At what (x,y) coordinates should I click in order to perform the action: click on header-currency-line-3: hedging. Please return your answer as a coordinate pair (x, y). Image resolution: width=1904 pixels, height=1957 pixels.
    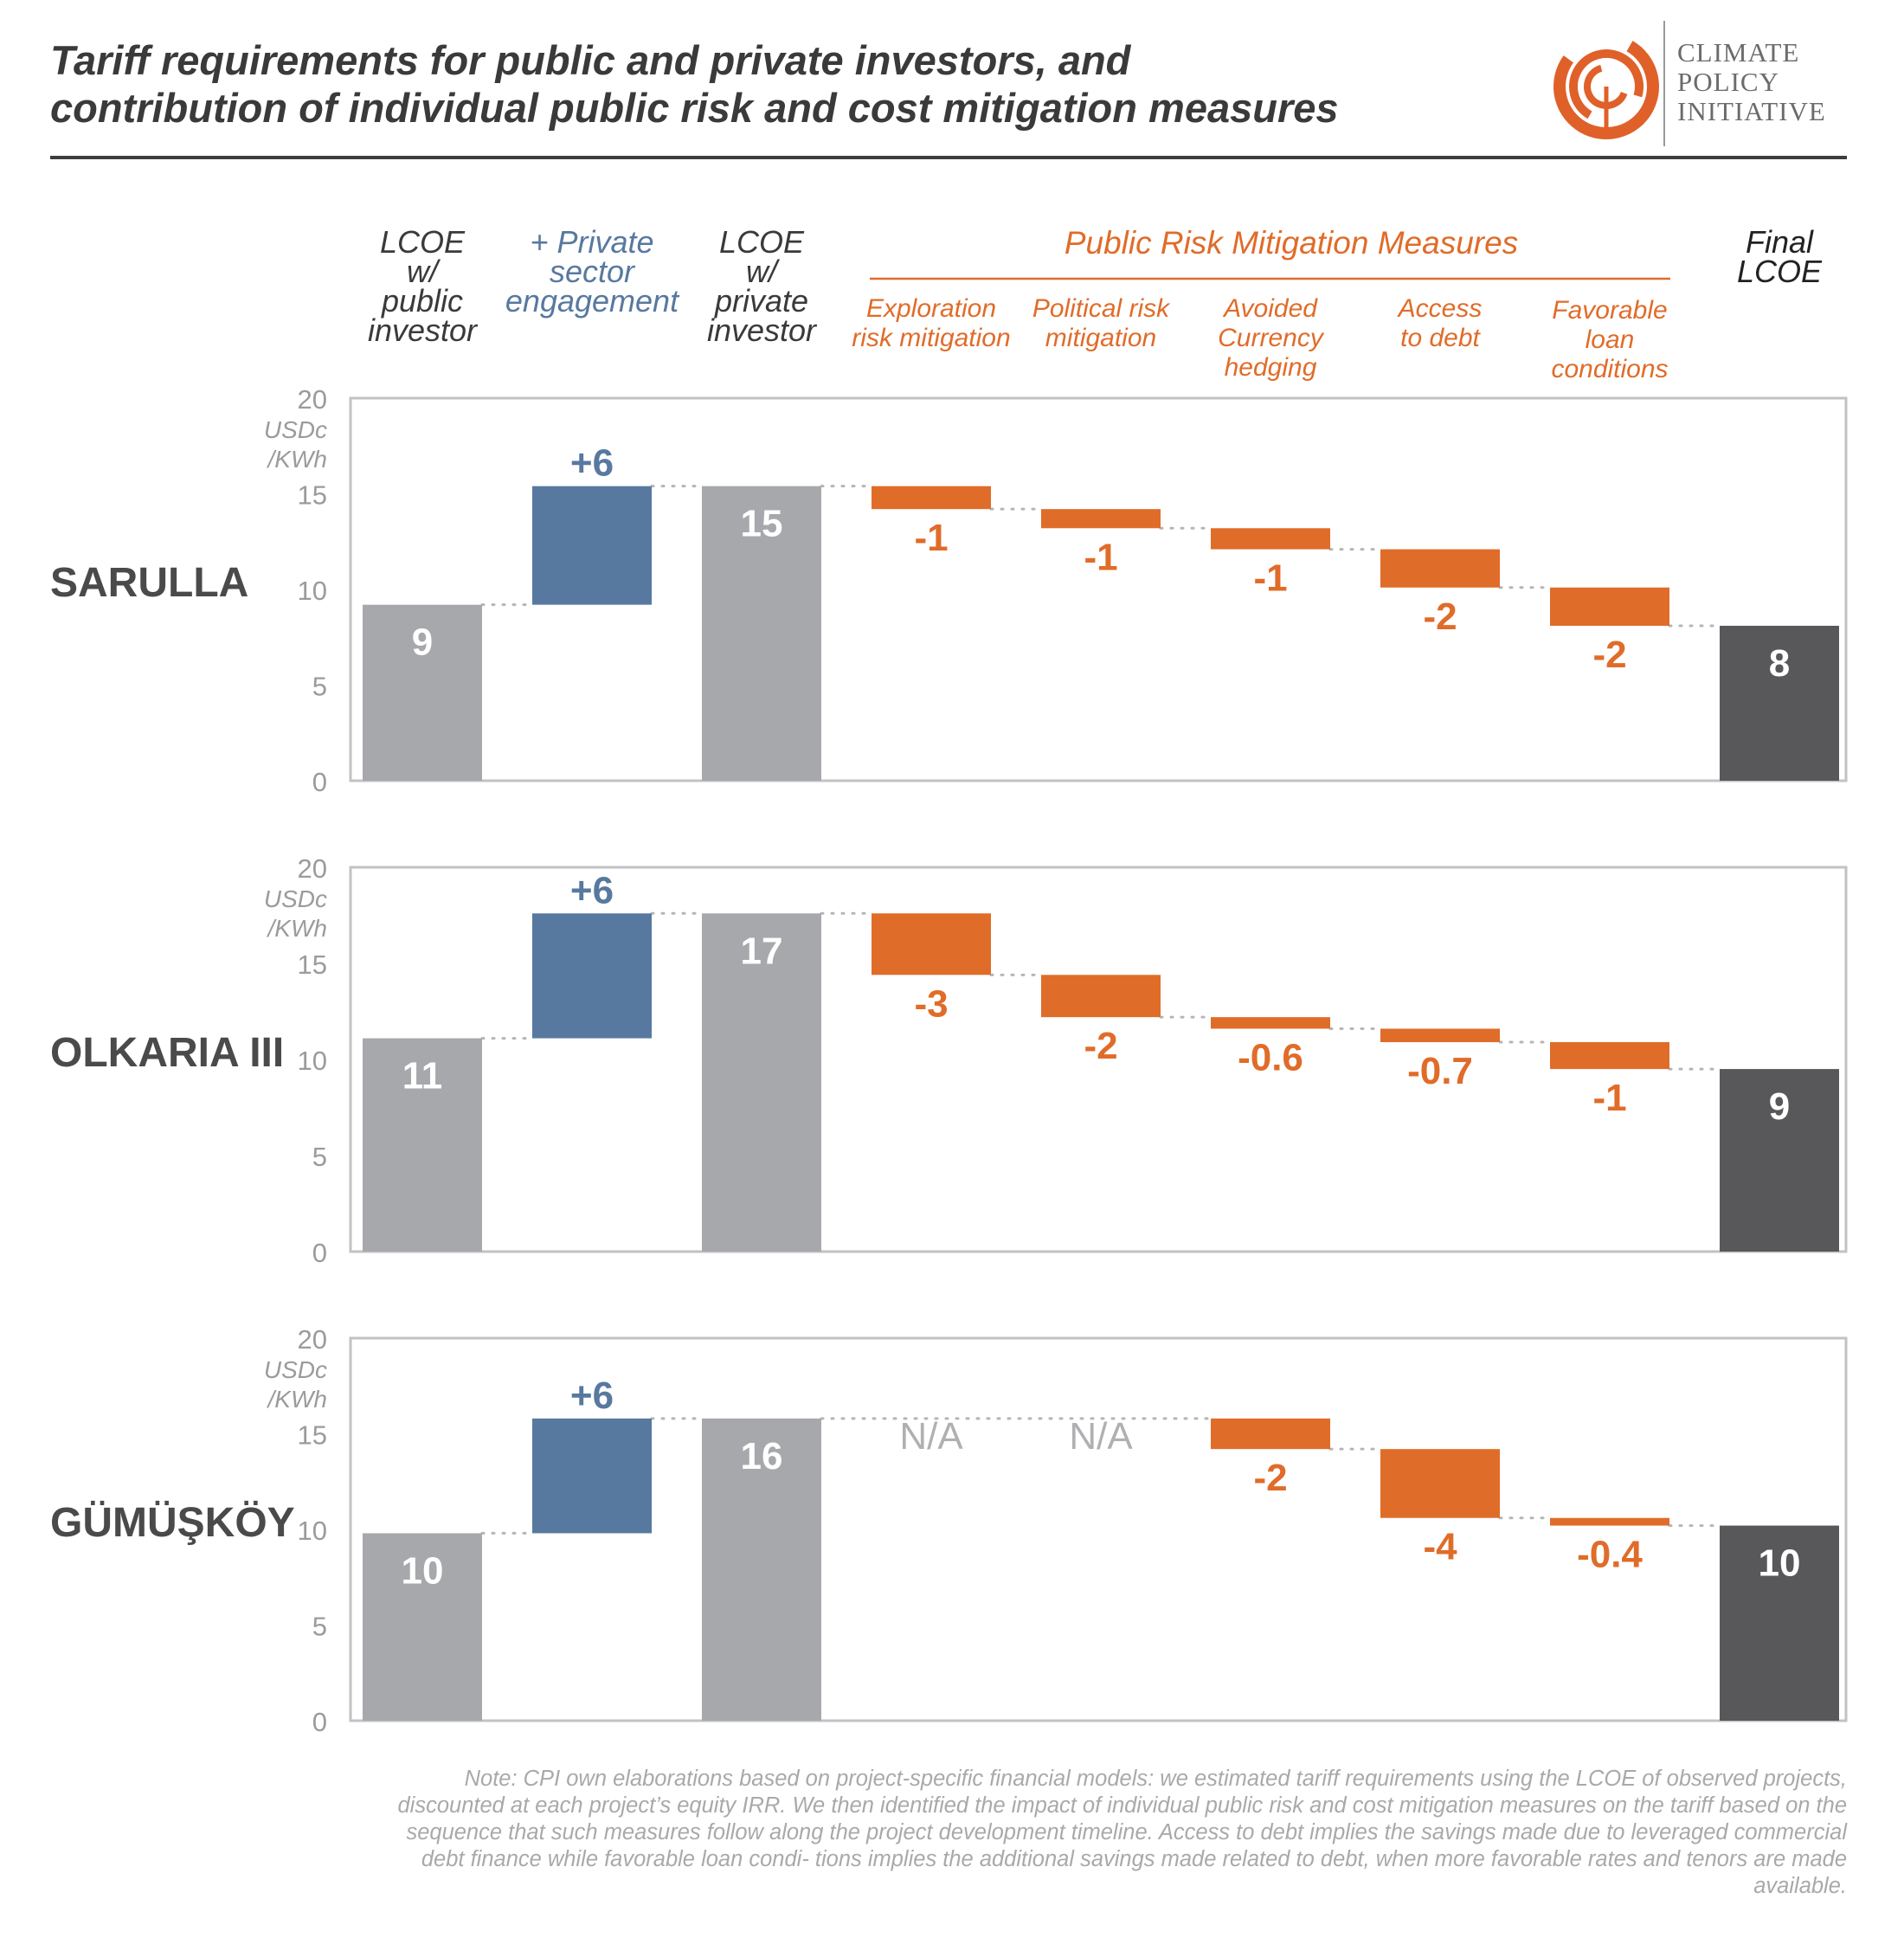
    Looking at the image, I should click on (1271, 367).